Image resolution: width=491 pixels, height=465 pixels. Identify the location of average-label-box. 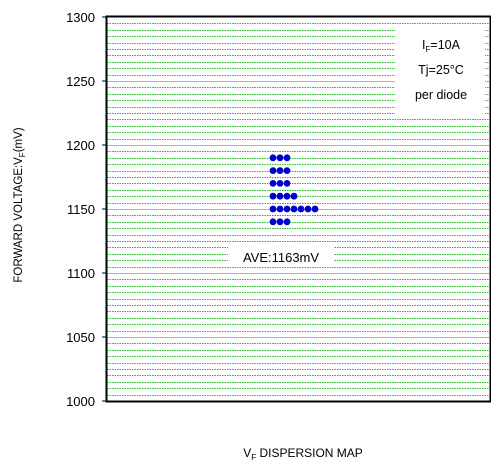
(281, 256).